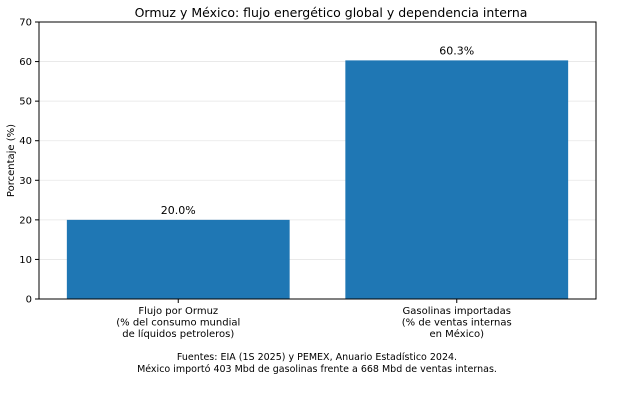 This screenshot has height=401, width=640. What do you see at coordinates (25, 62) in the screenshot?
I see `y-tick-label: 60` at bounding box center [25, 62].